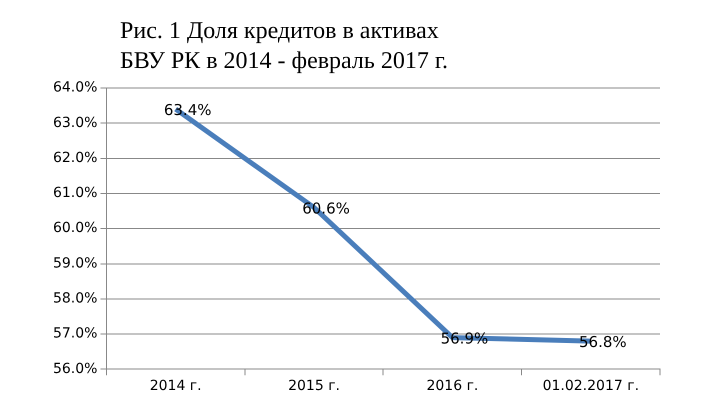 This screenshot has height=412, width=705. What do you see at coordinates (75, 158) in the screenshot?
I see `y-tick-label: 62.0%` at bounding box center [75, 158].